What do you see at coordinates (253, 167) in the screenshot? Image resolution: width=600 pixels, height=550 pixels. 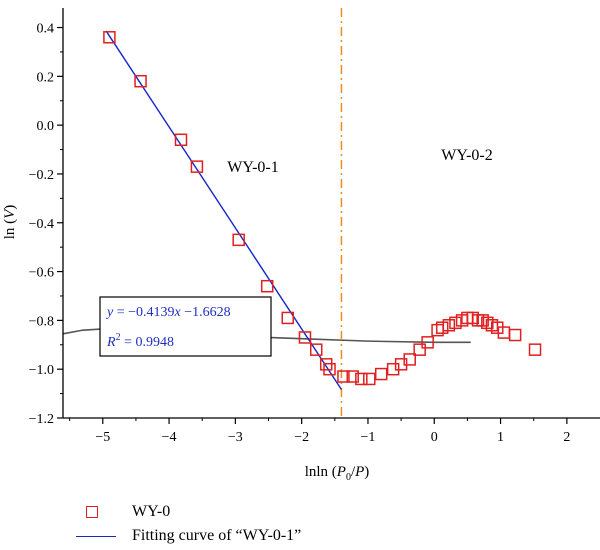 I see `region-label-wy-0-1: WY-0-1` at bounding box center [253, 167].